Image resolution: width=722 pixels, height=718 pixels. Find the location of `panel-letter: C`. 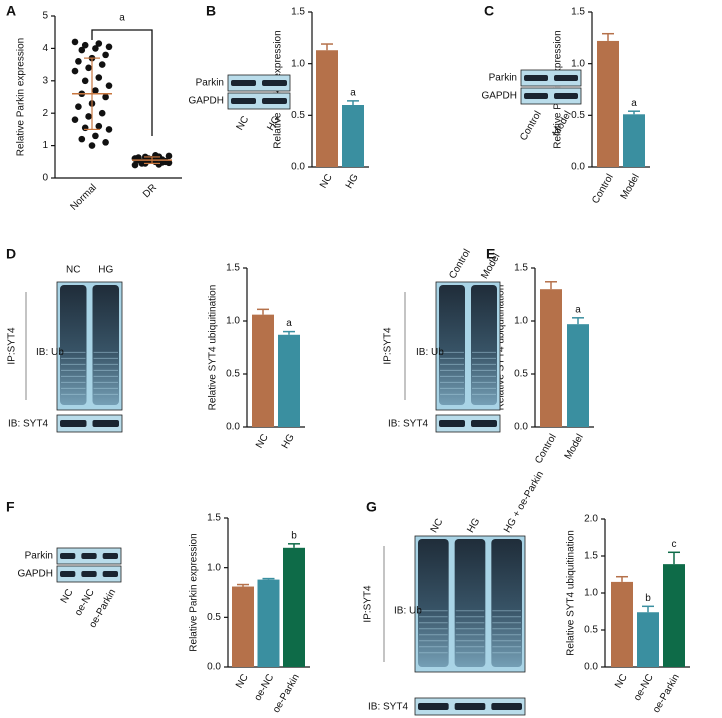

panel-letter: C is located at coordinates (489, 11).